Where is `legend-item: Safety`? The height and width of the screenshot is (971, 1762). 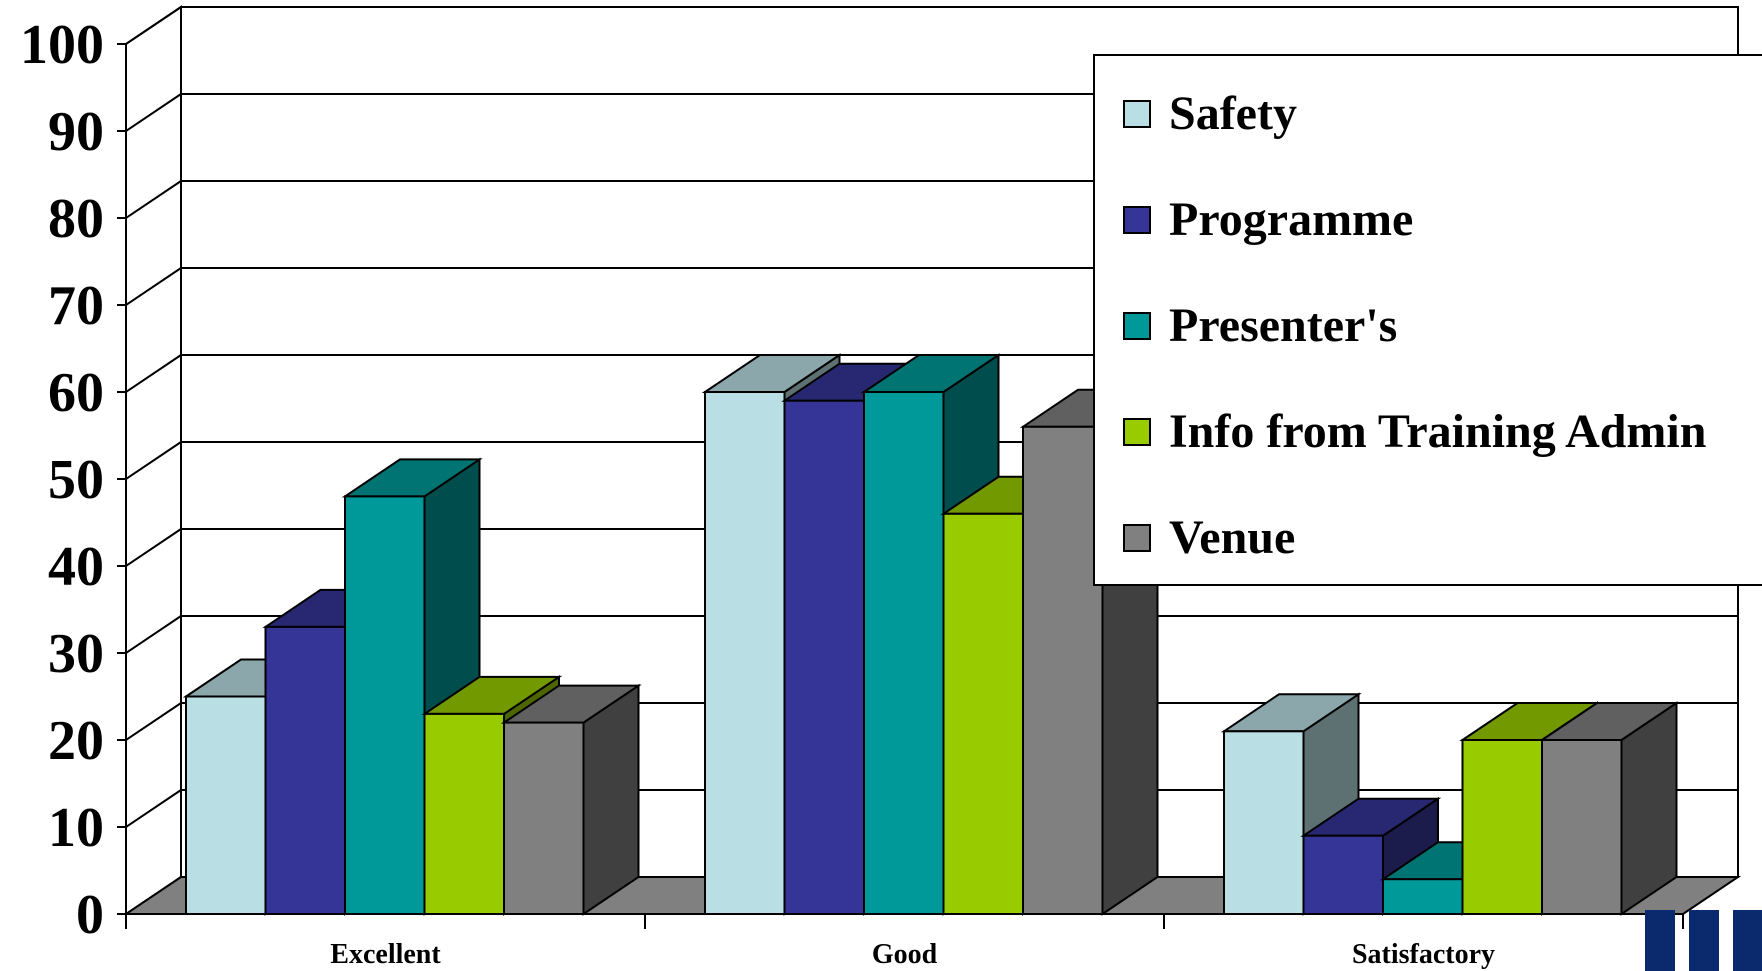 legend-item: Safety is located at coordinates (1210, 113).